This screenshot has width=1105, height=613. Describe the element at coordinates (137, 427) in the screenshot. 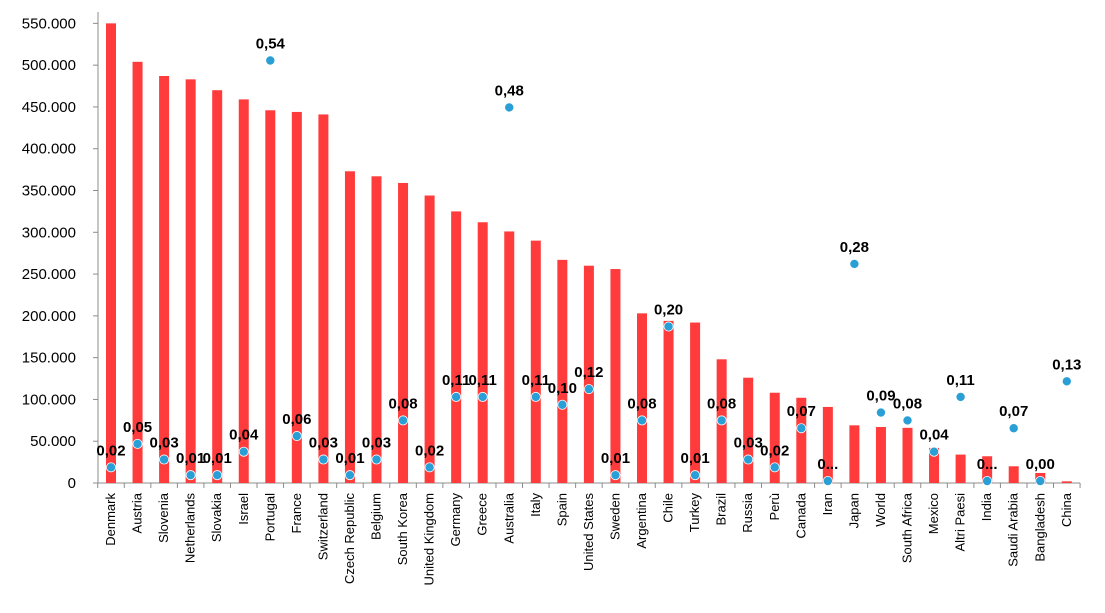

I see `data-label: 0,05` at that location.